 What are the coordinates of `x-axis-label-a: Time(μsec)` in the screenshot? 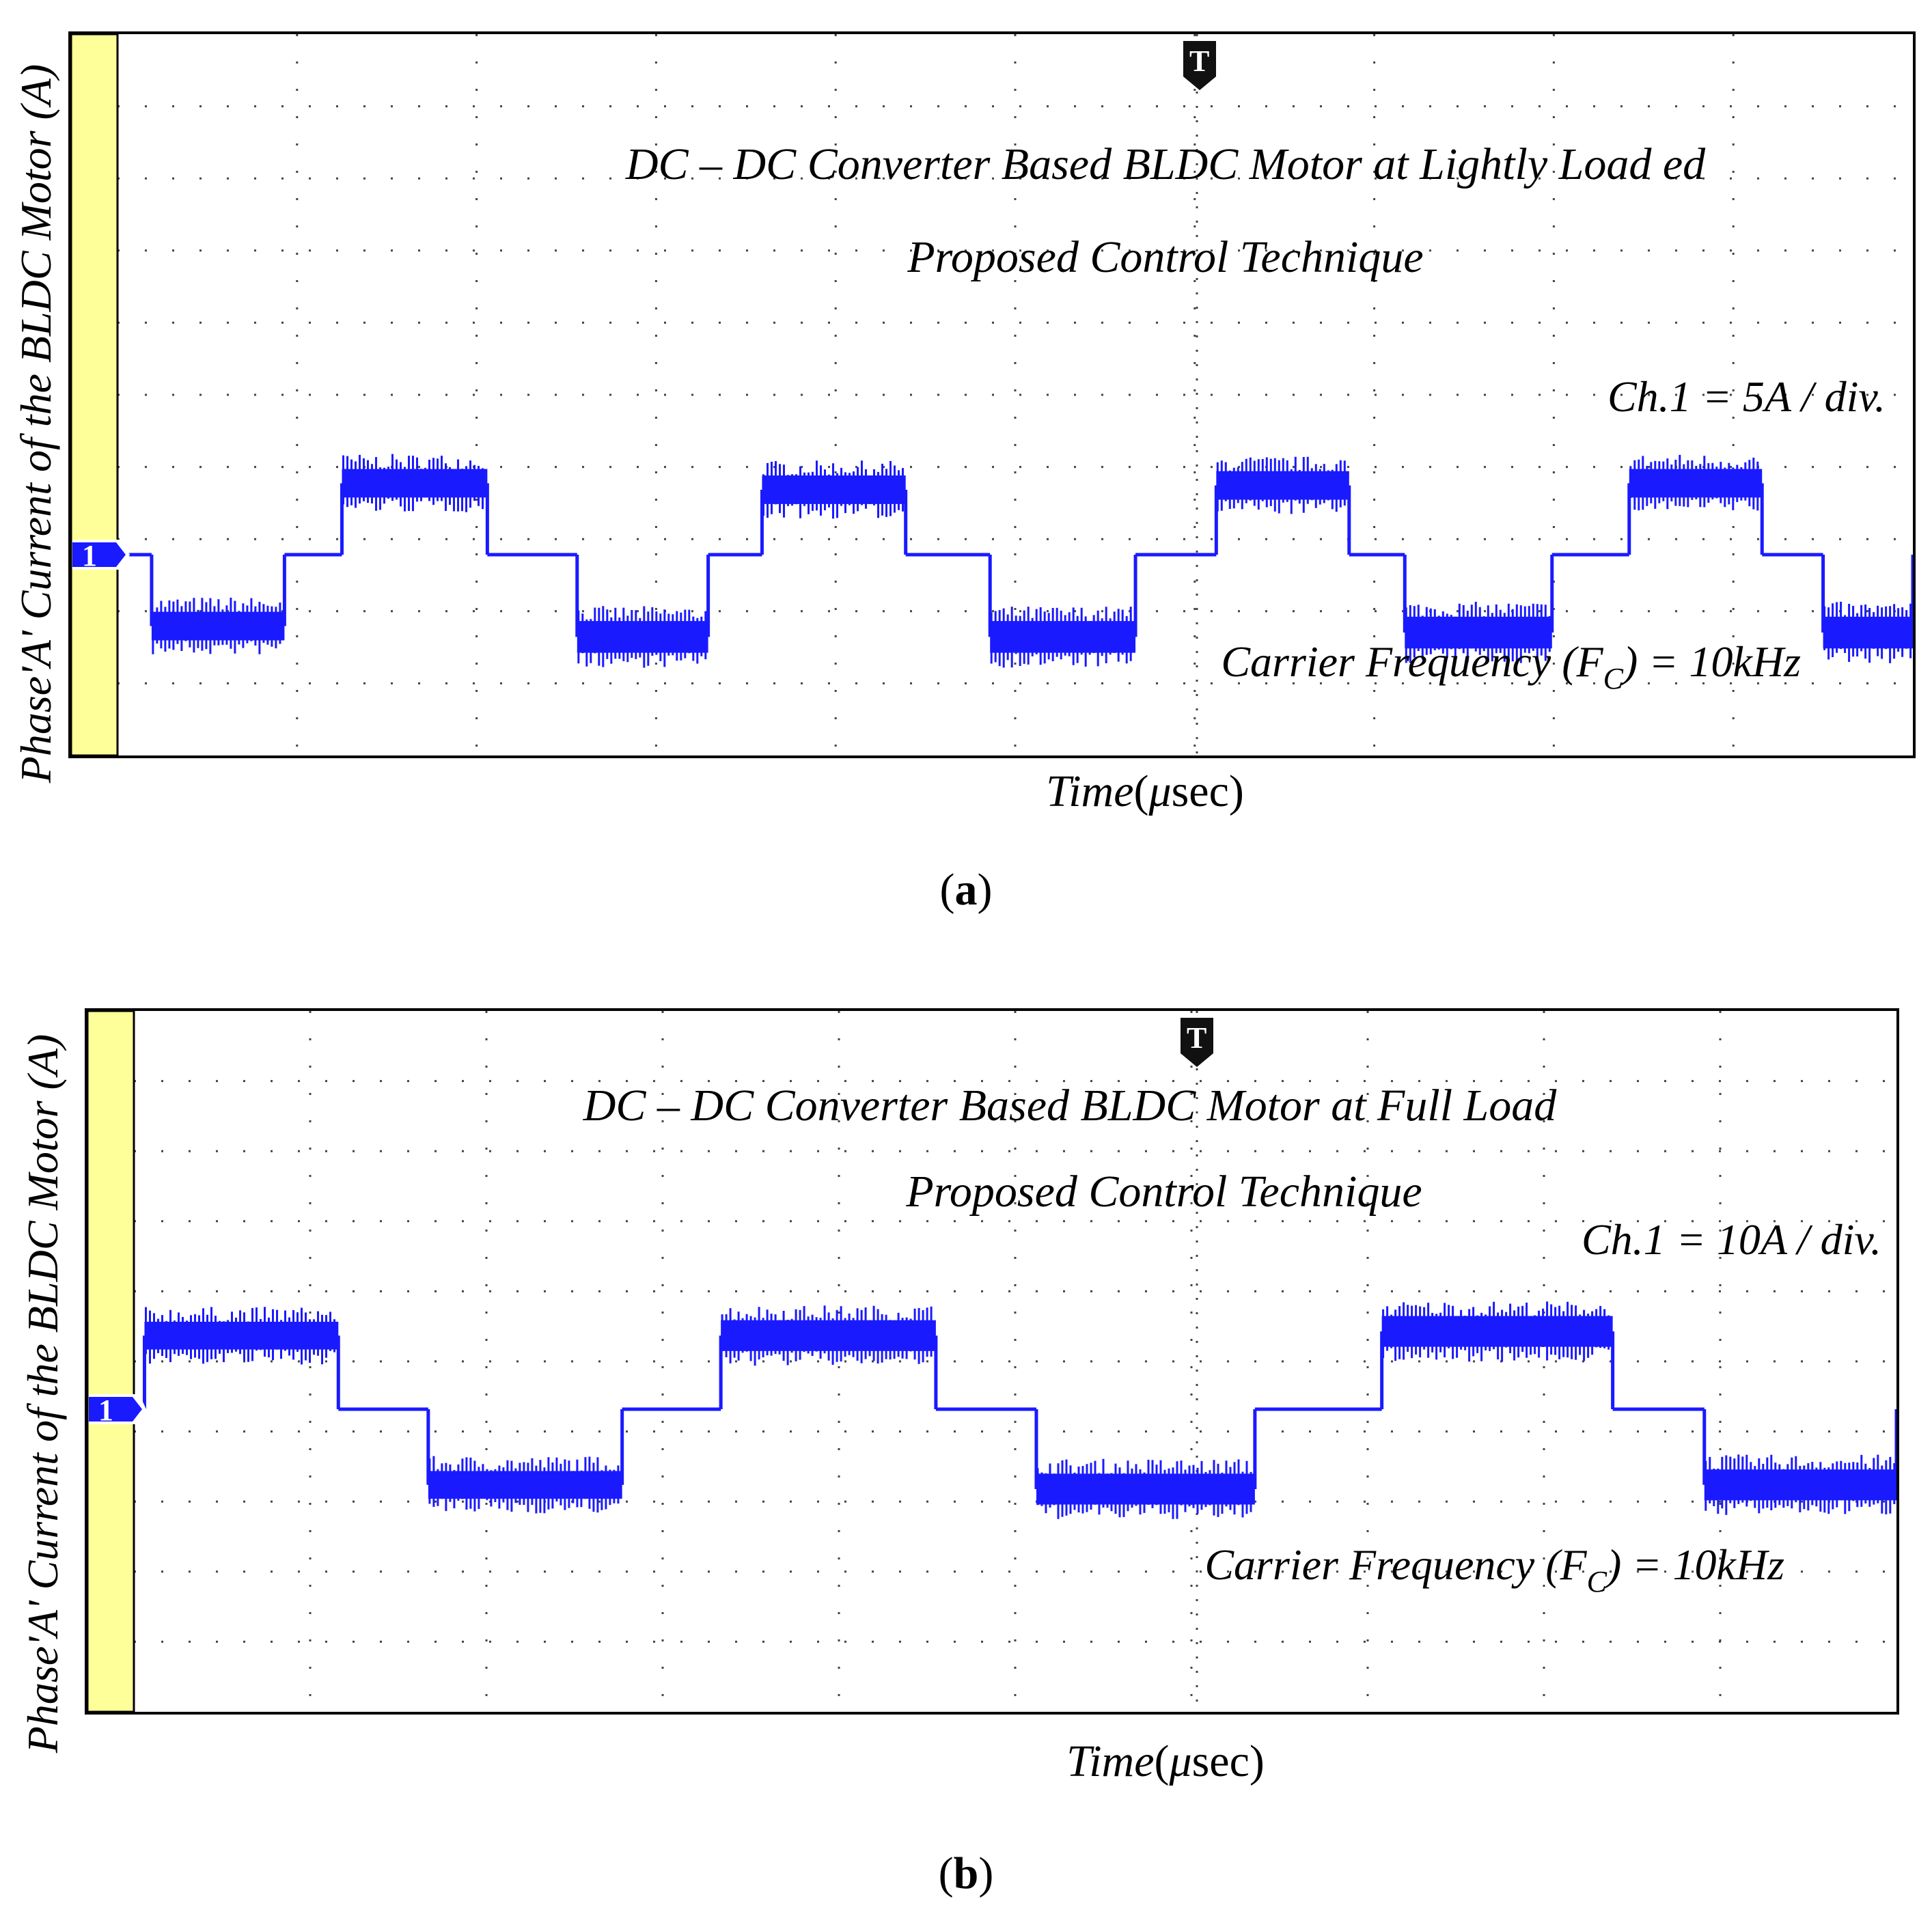 It's located at (1145, 791).